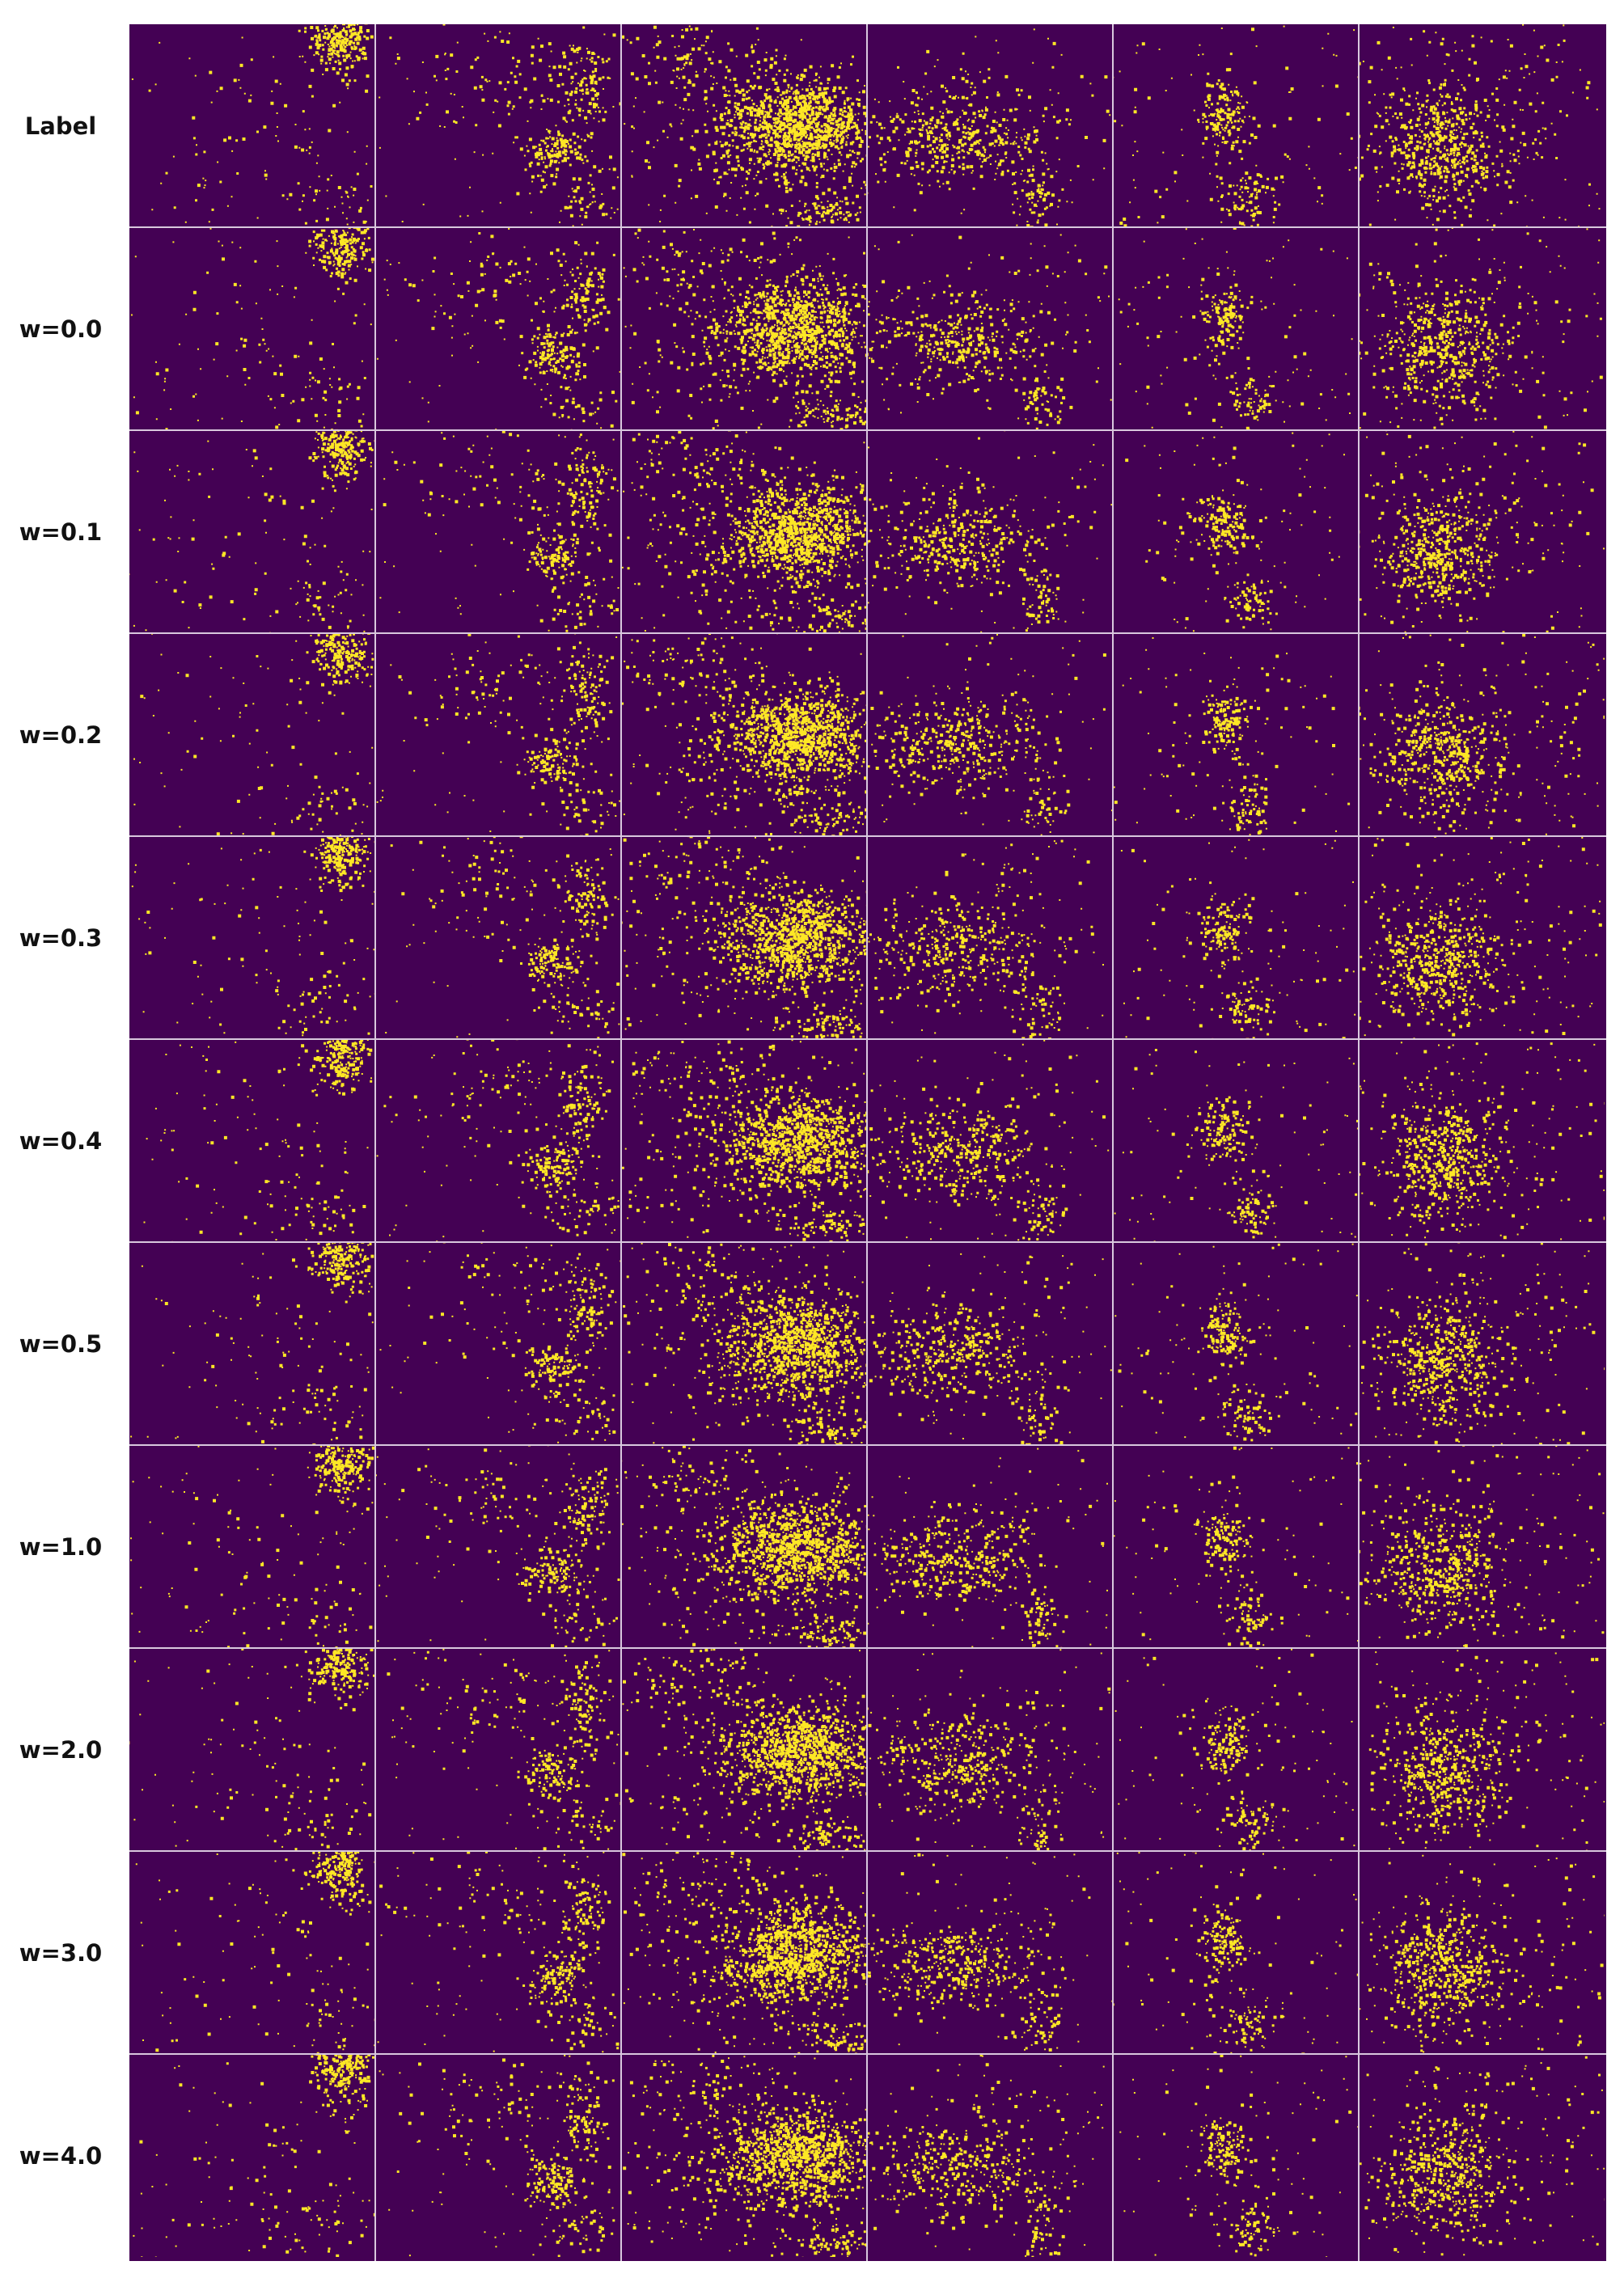  I want to click on cell-r9-c3, so click(990, 1953).